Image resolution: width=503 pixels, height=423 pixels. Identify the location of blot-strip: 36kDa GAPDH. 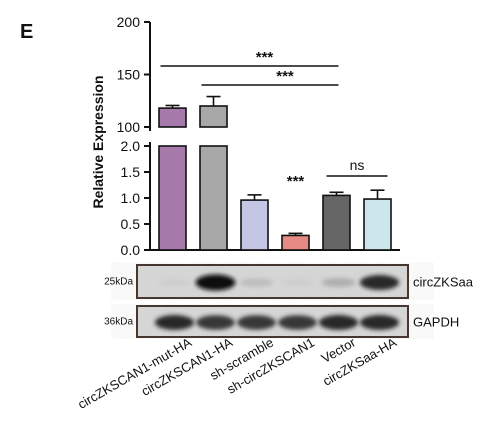
(281, 321).